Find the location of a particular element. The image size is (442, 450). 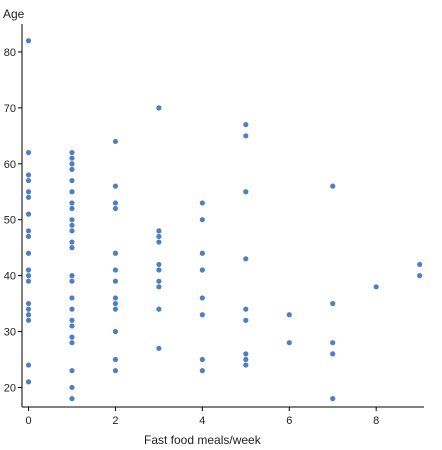

x-axis-ticks: 0 2 4 6 8 is located at coordinates (202, 417).